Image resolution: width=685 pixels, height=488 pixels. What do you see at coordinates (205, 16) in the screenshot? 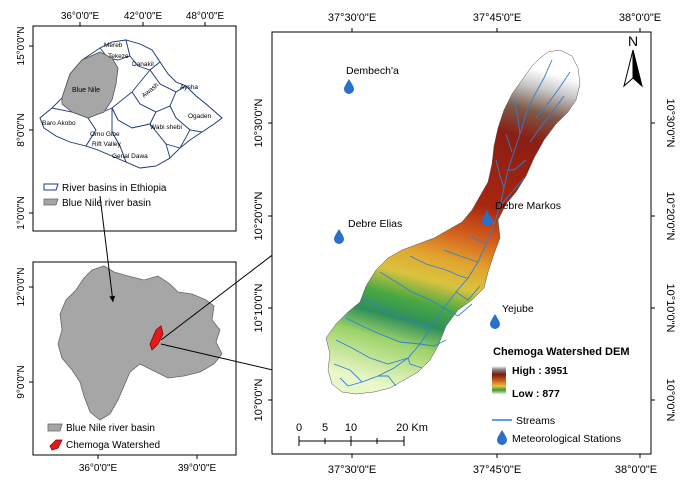
I see `inset-lon-label: 48°0'0"E` at bounding box center [205, 16].